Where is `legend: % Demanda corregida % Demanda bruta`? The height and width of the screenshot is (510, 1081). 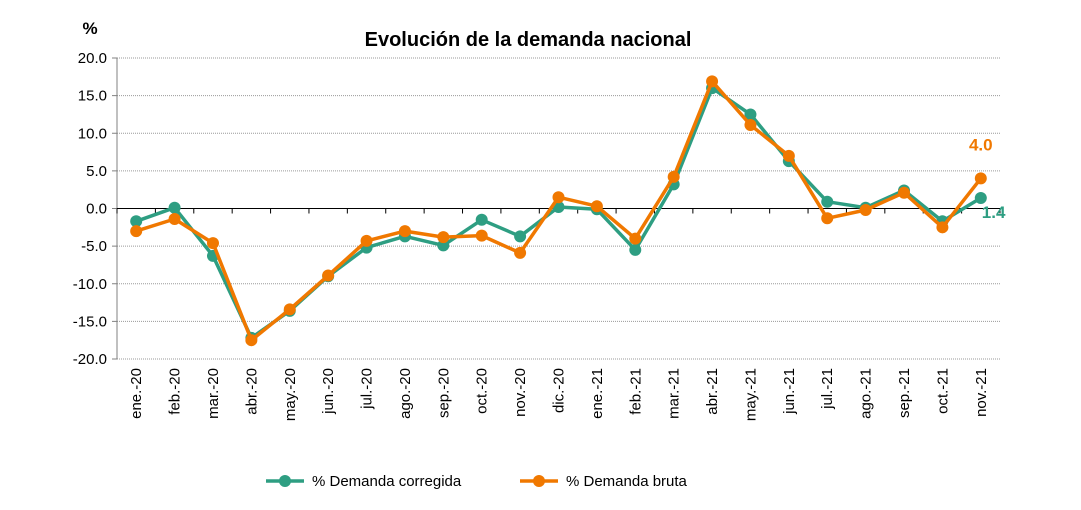
legend: % Demanda corregida % Demanda bruta is located at coordinates (477, 481).